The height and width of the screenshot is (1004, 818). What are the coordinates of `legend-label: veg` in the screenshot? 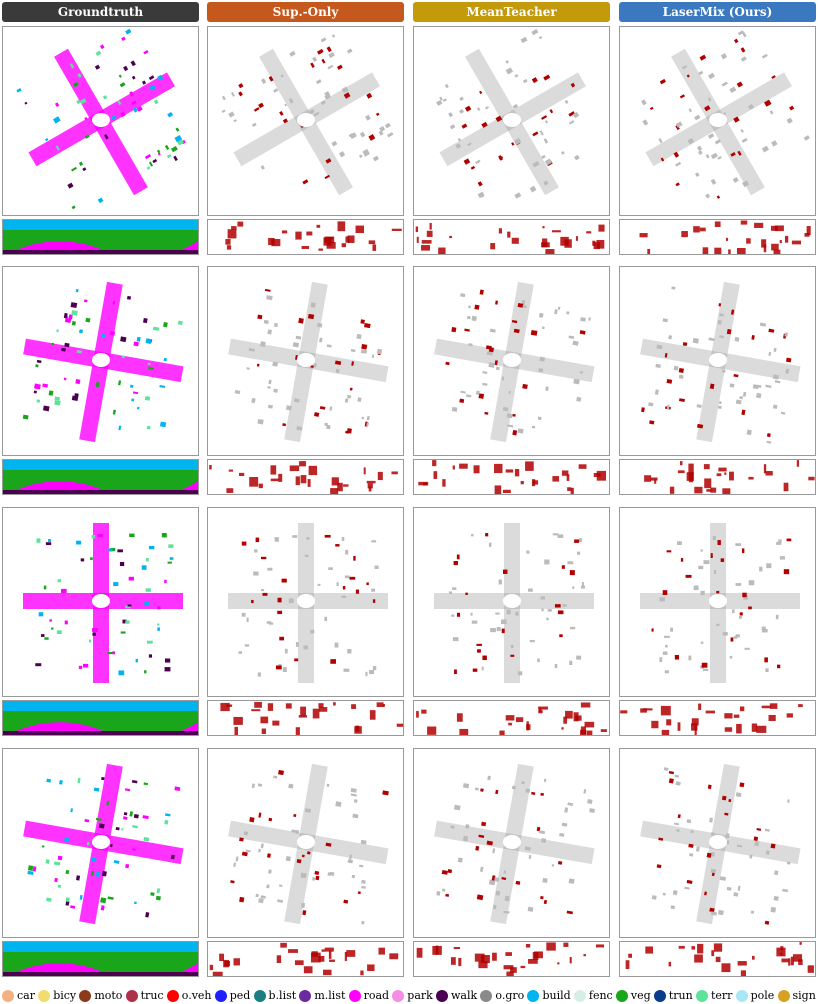 It's located at (640, 995).